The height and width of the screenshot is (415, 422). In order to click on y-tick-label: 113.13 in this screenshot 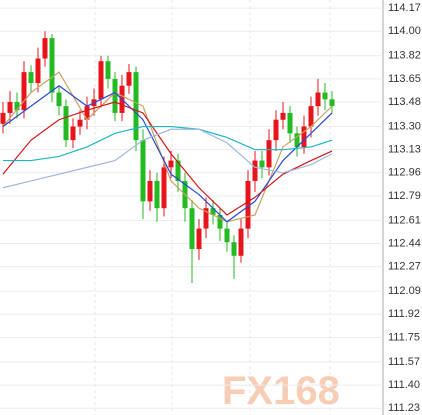, I will do `click(404, 150)`.